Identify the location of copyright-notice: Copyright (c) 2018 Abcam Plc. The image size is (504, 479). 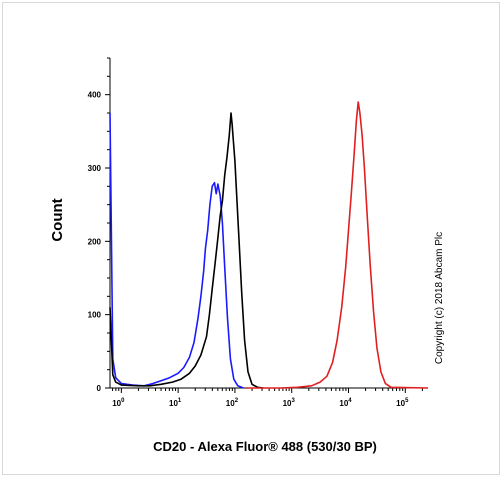
(439, 298).